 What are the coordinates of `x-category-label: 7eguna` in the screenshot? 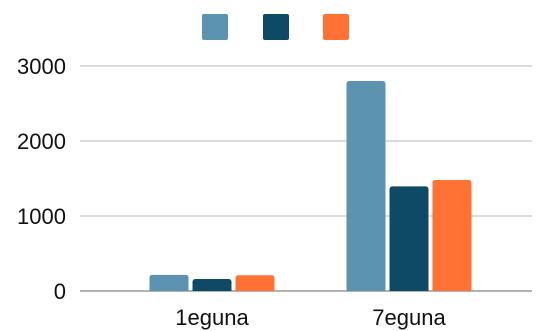 It's located at (409, 317).